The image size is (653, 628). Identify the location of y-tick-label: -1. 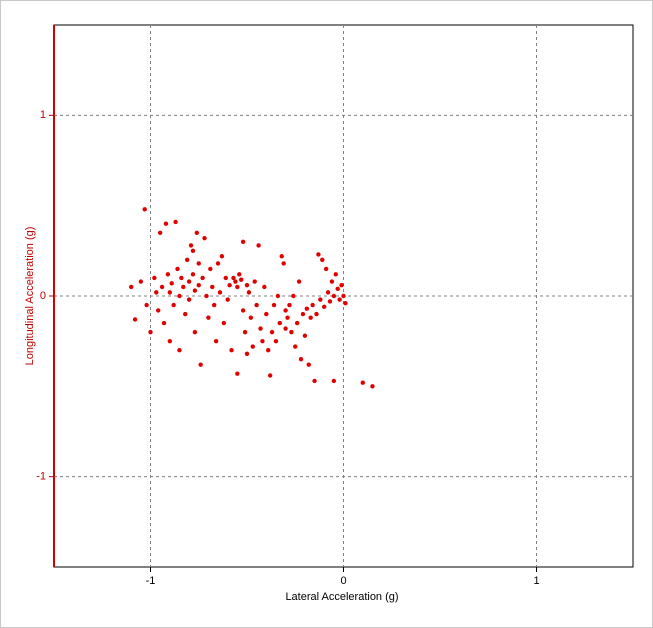
(41, 477).